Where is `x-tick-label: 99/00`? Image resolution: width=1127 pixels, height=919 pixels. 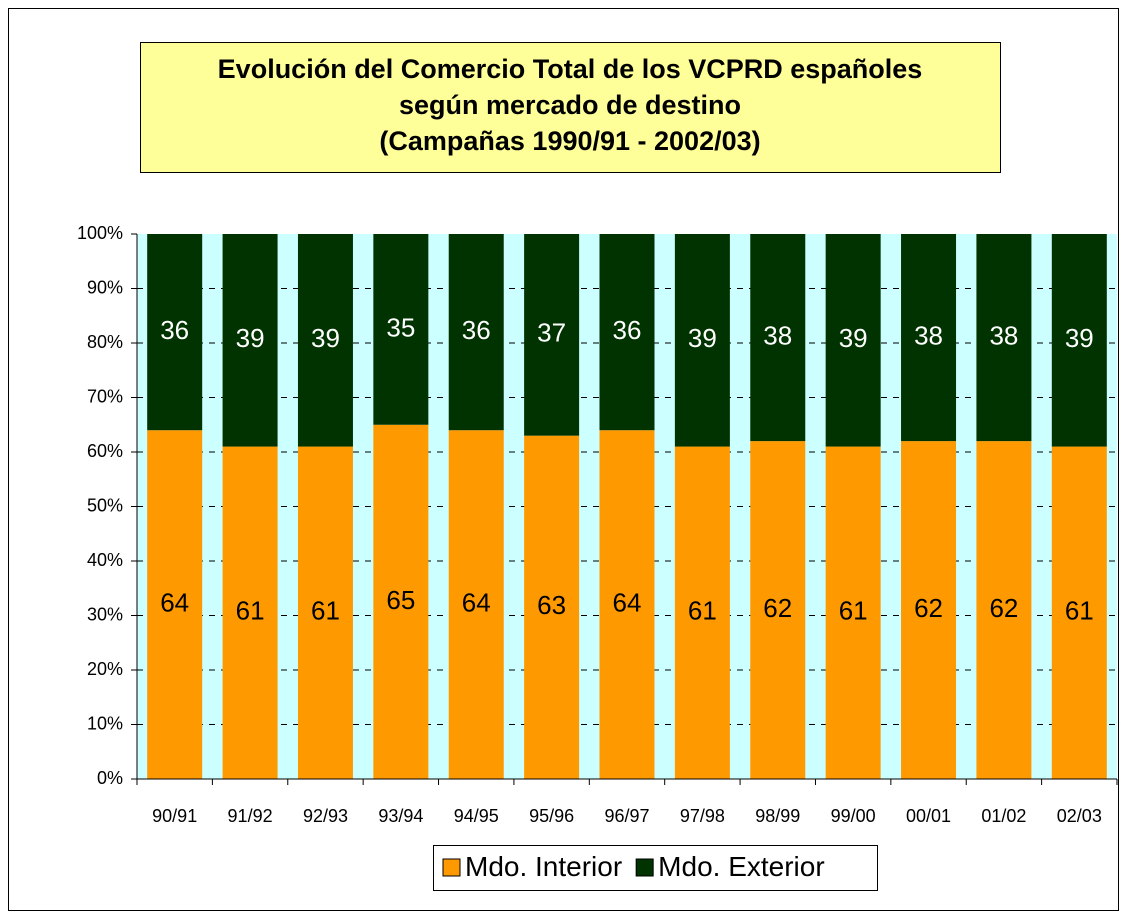 x-tick-label: 99/00 is located at coordinates (853, 816).